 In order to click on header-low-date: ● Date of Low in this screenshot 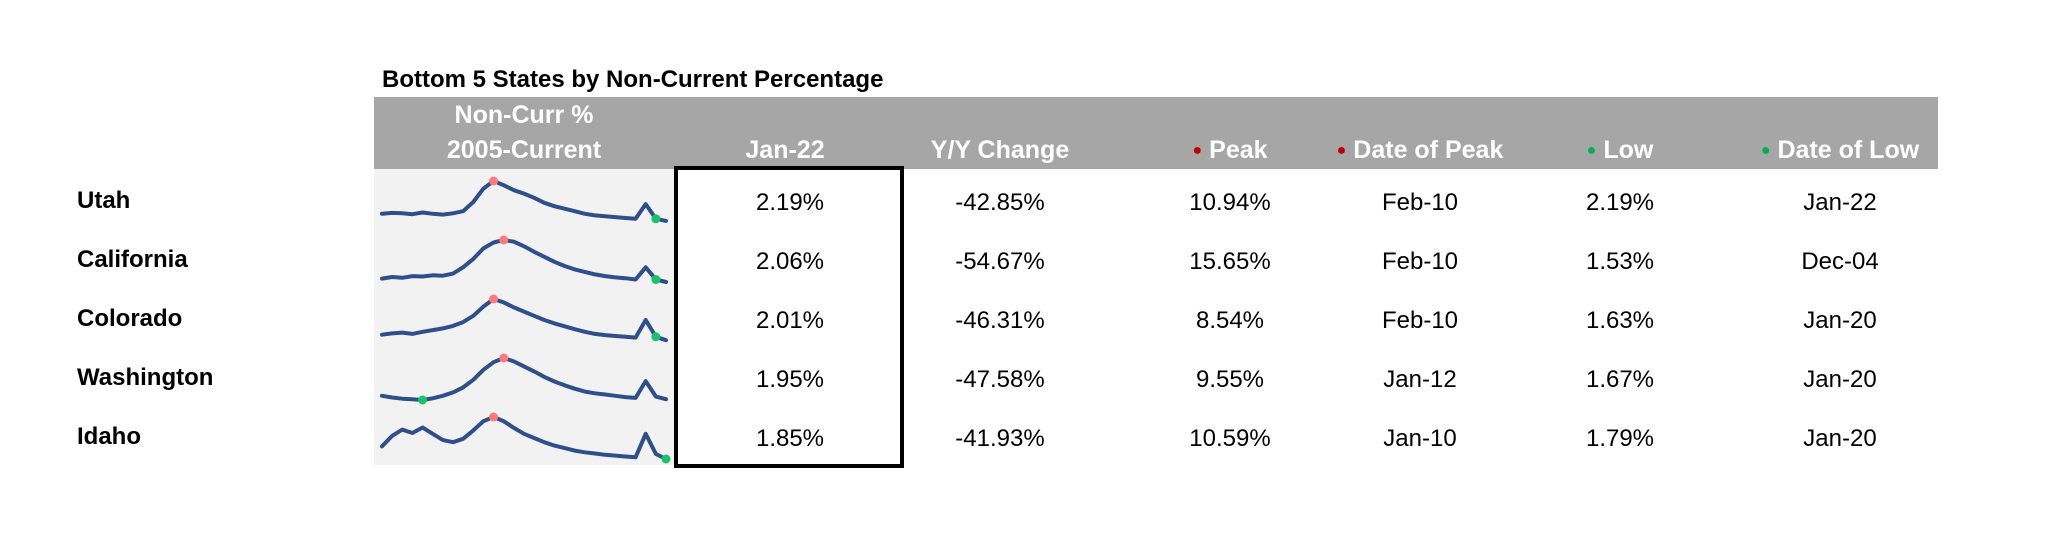, I will do `click(1840, 150)`.